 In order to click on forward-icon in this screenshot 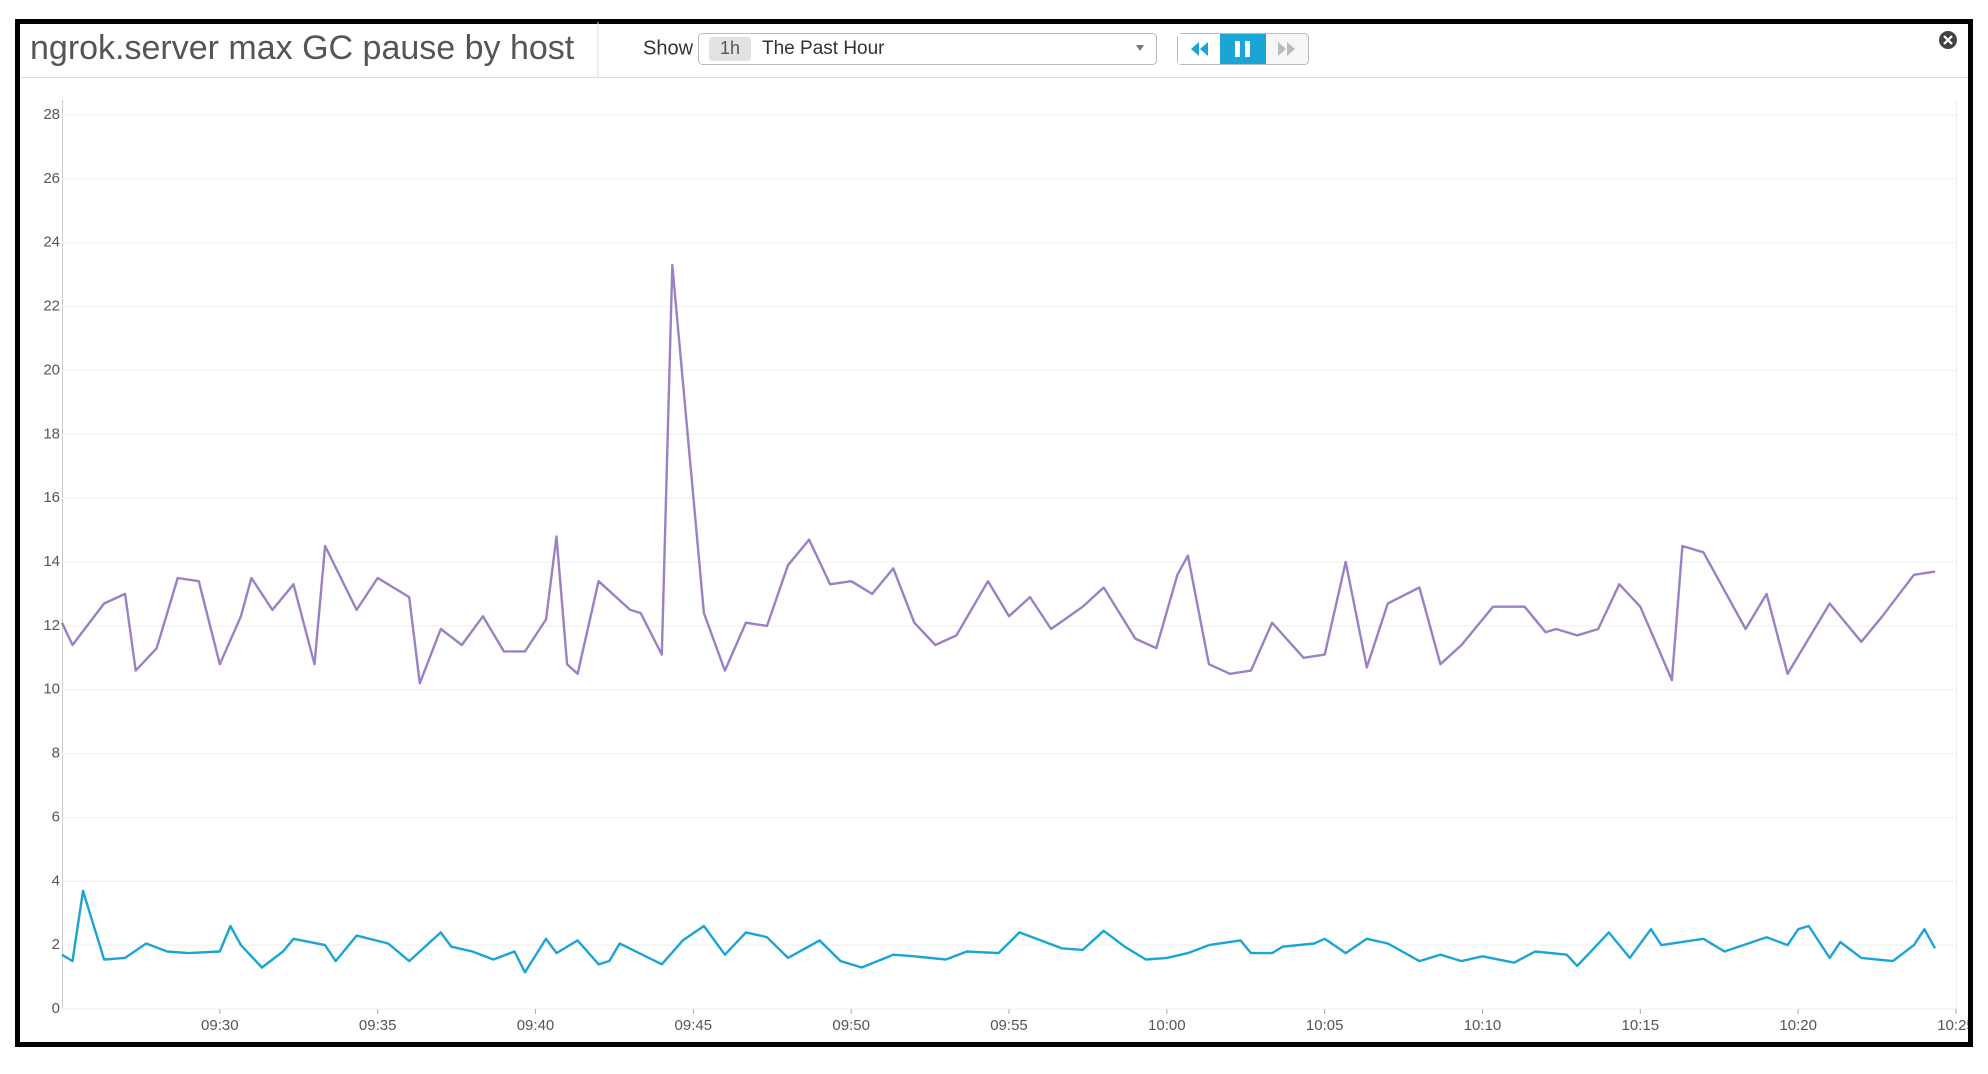, I will do `click(1286, 49)`.